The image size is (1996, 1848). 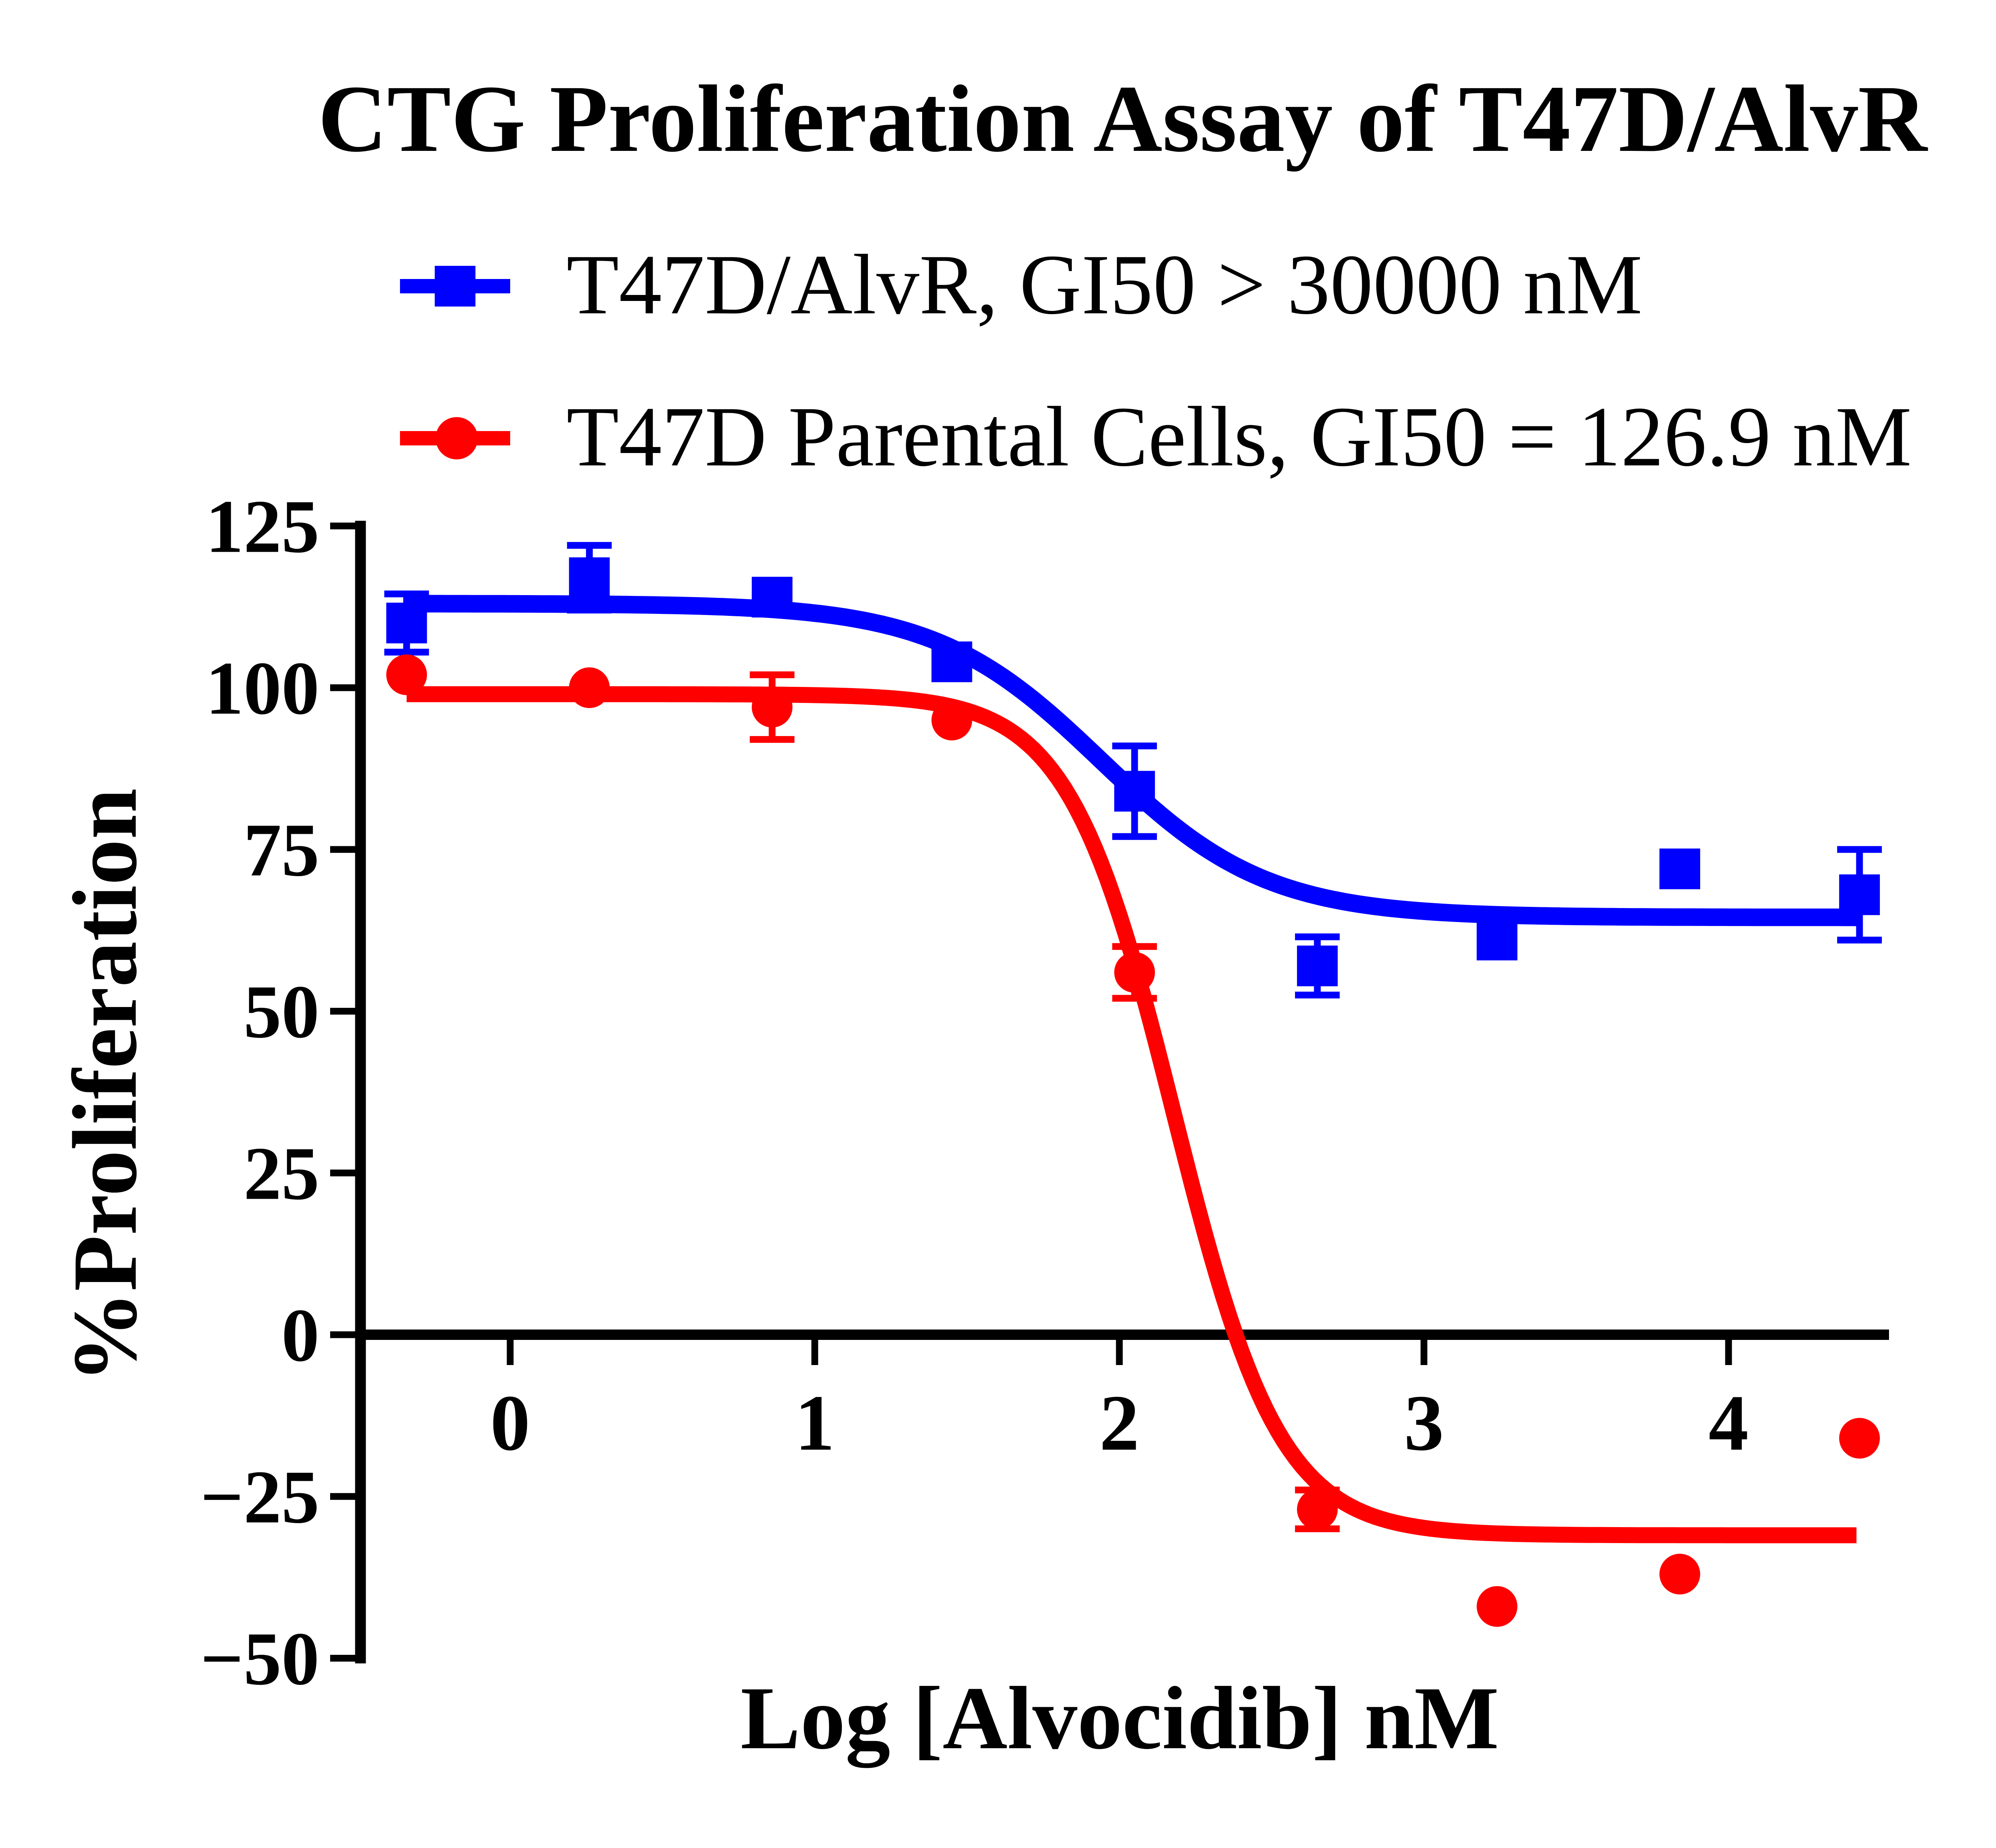 I want to click on x-axis-tick-label: 4, so click(x=1728, y=1423).